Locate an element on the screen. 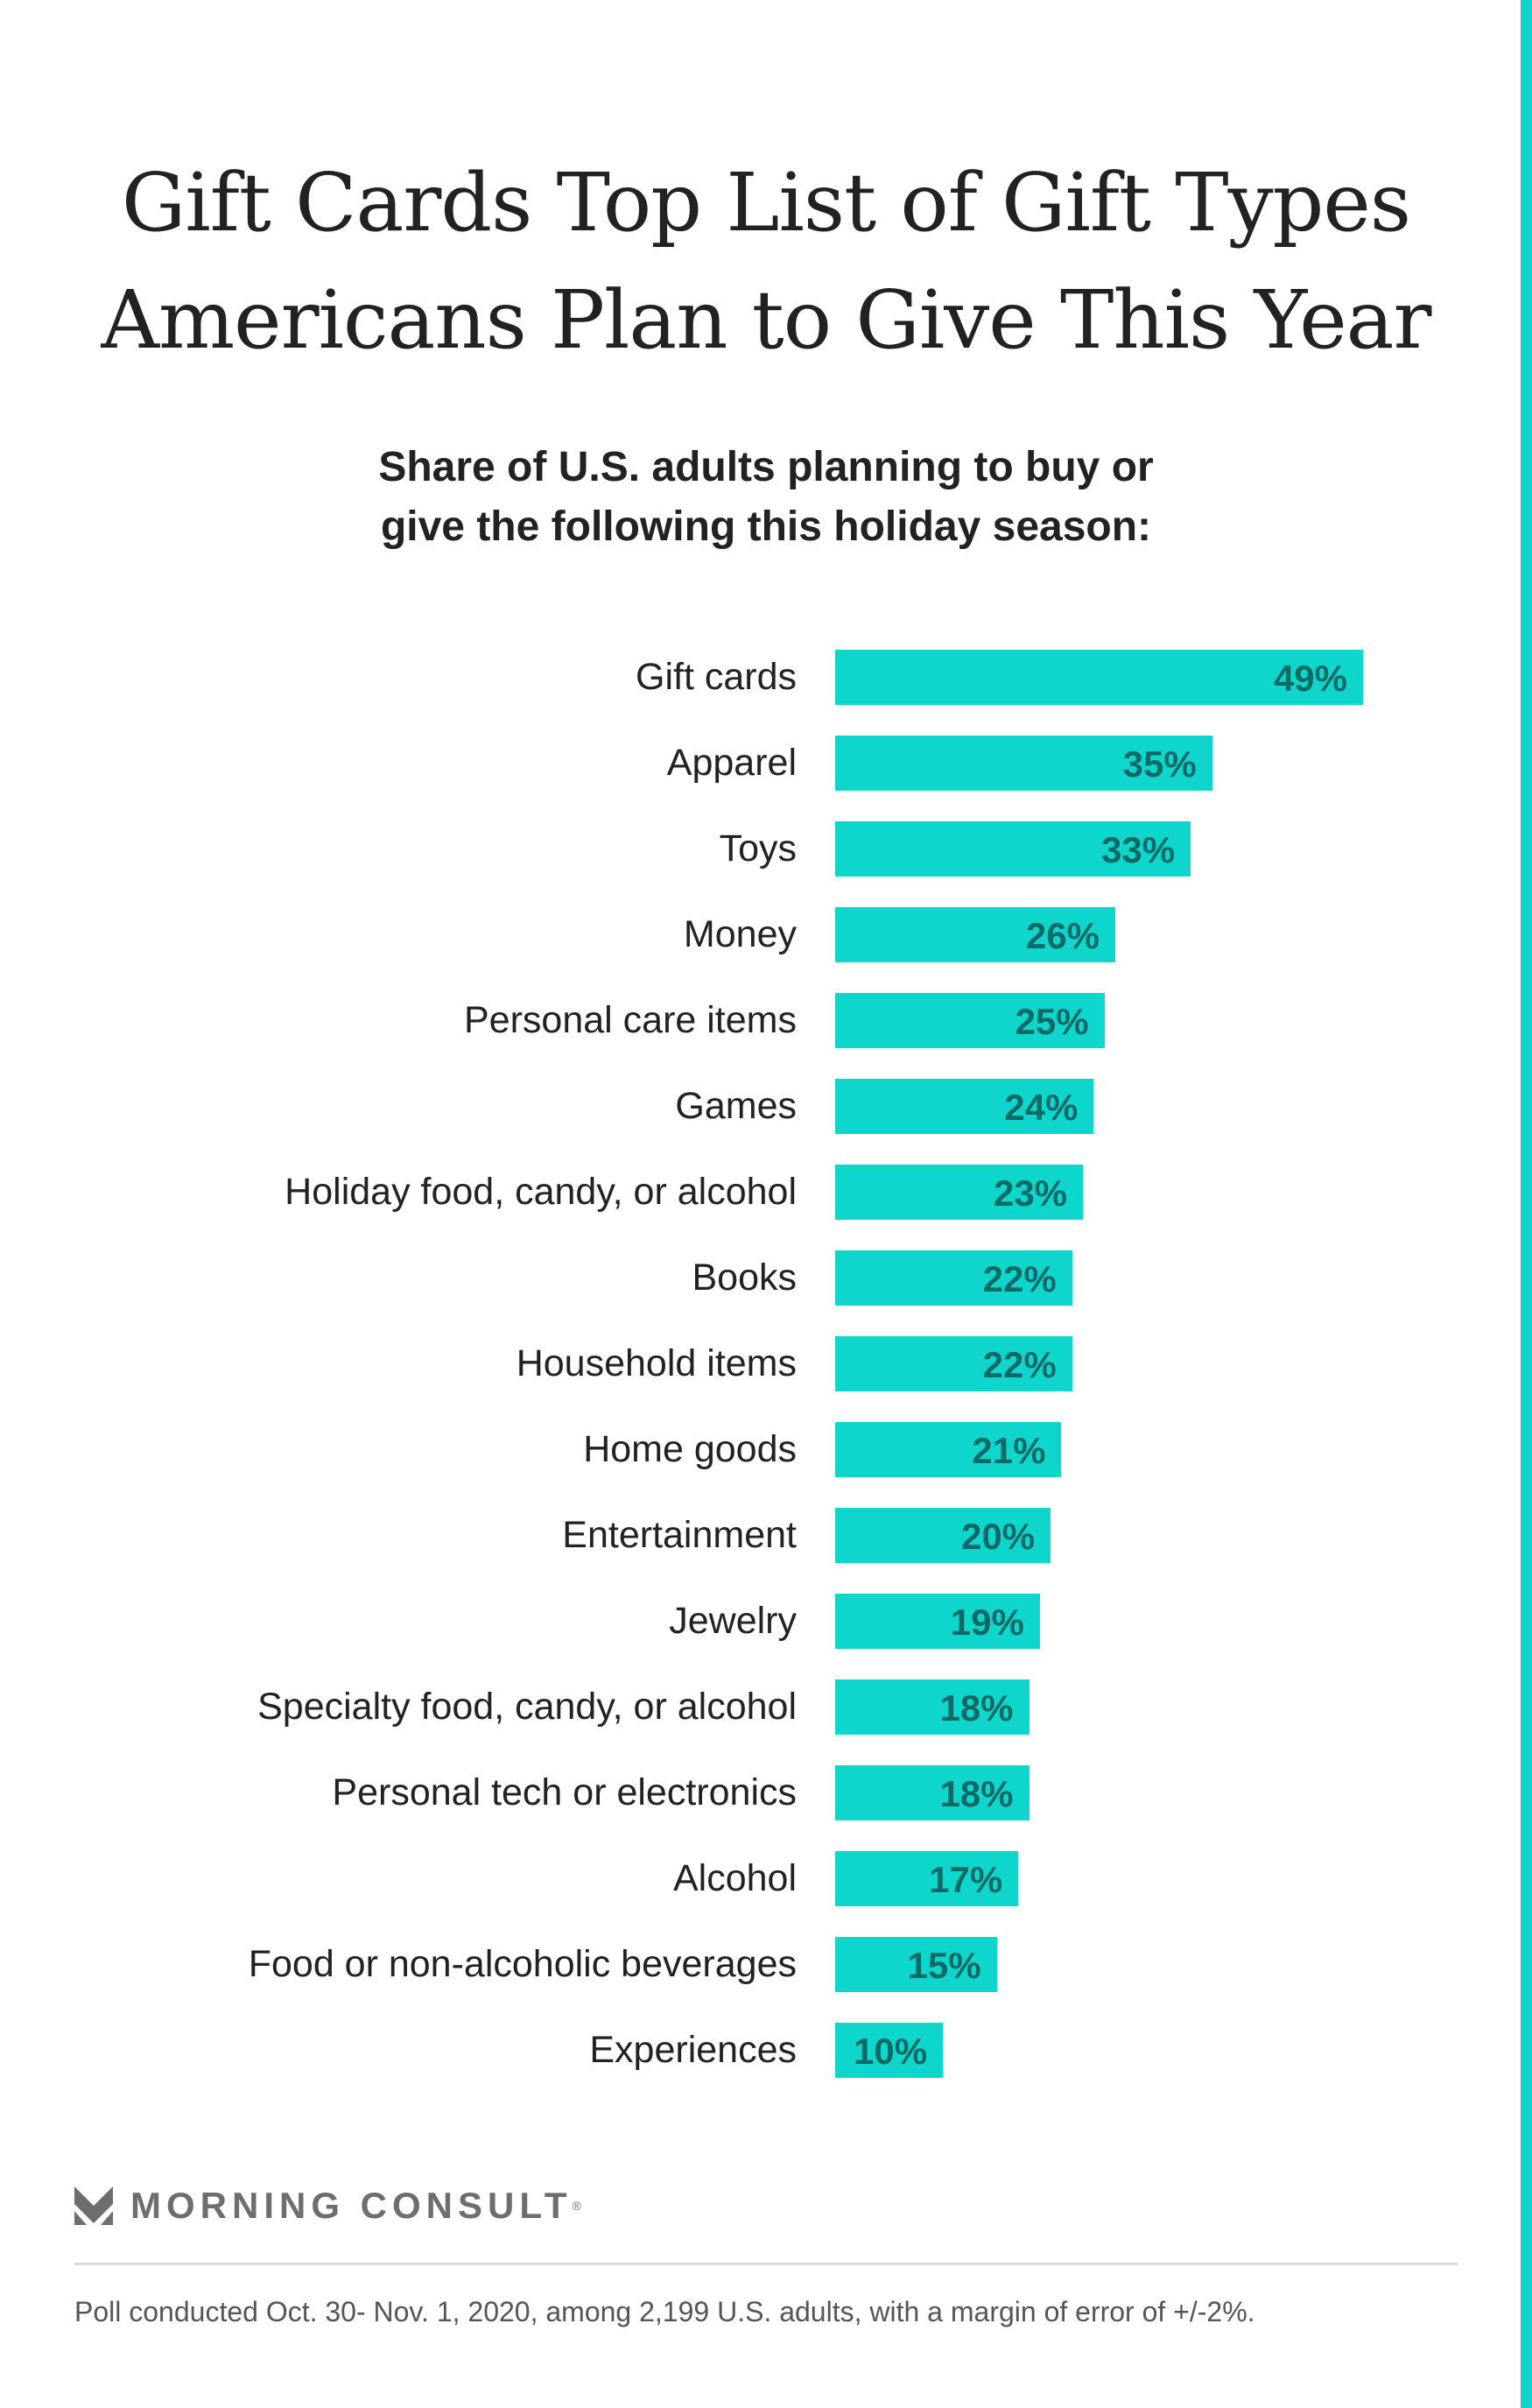 The height and width of the screenshot is (2408, 1532). category-label: Entertainment is located at coordinates (679, 1535).